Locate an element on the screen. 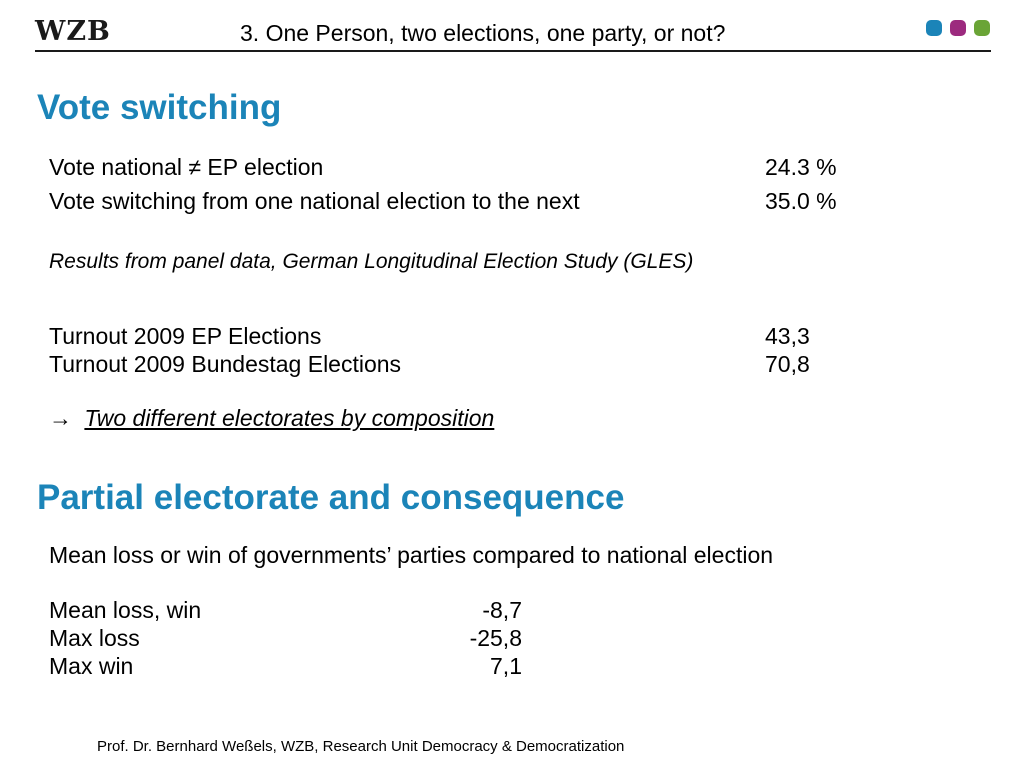 Image resolution: width=1024 pixels, height=768 pixels. arrow-right-icon: → is located at coordinates (60, 418).